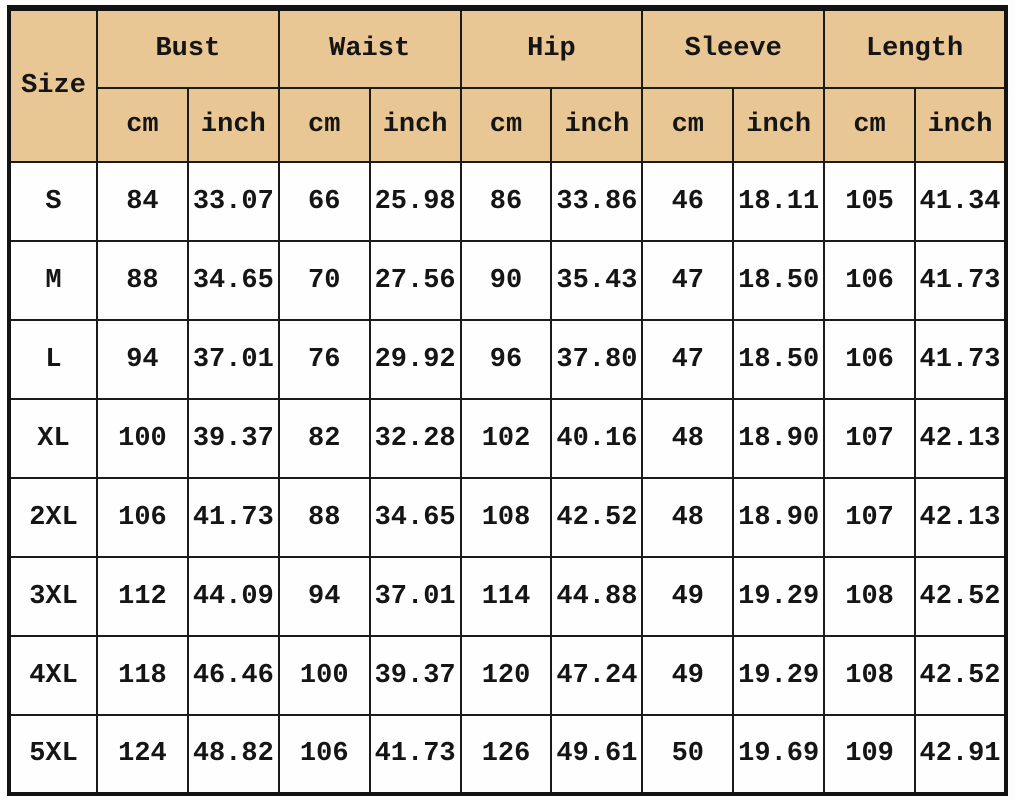 The width and height of the screenshot is (1015, 800). I want to click on bust-inch-header: inch, so click(233, 125).